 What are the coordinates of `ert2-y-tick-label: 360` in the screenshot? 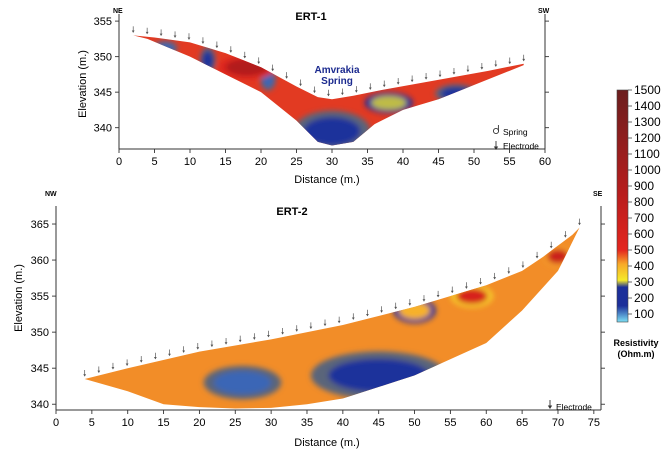 It's located at (40, 261).